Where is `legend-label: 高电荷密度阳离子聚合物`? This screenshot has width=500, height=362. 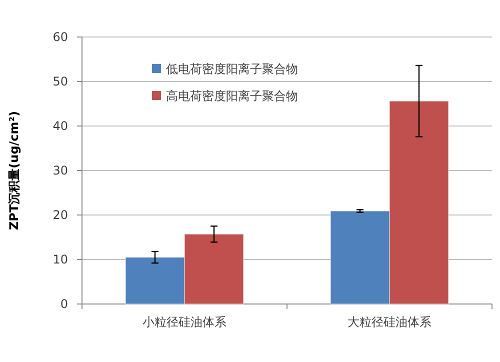
legend-label: 高电荷密度阳离子聚合物 is located at coordinates (232, 96).